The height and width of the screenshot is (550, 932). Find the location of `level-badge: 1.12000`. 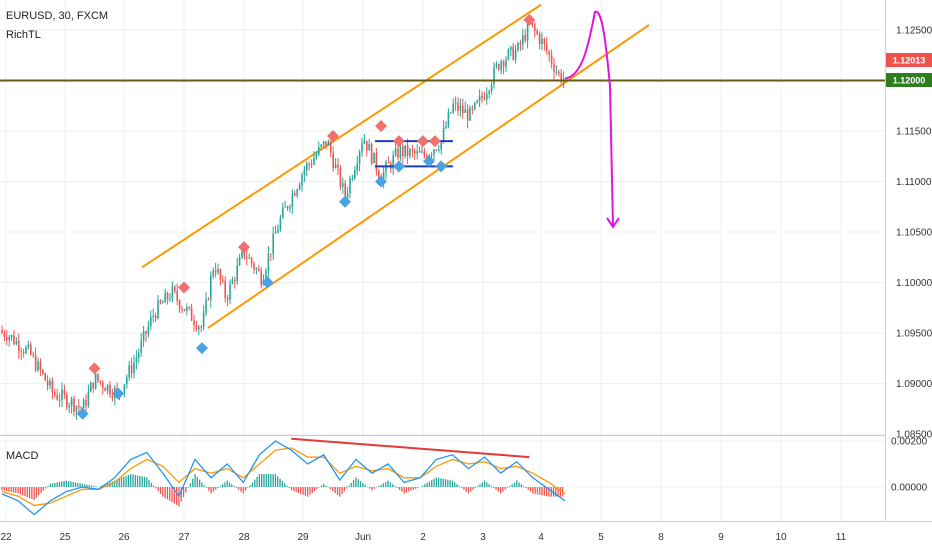

level-badge: 1.12000 is located at coordinates (909, 80).